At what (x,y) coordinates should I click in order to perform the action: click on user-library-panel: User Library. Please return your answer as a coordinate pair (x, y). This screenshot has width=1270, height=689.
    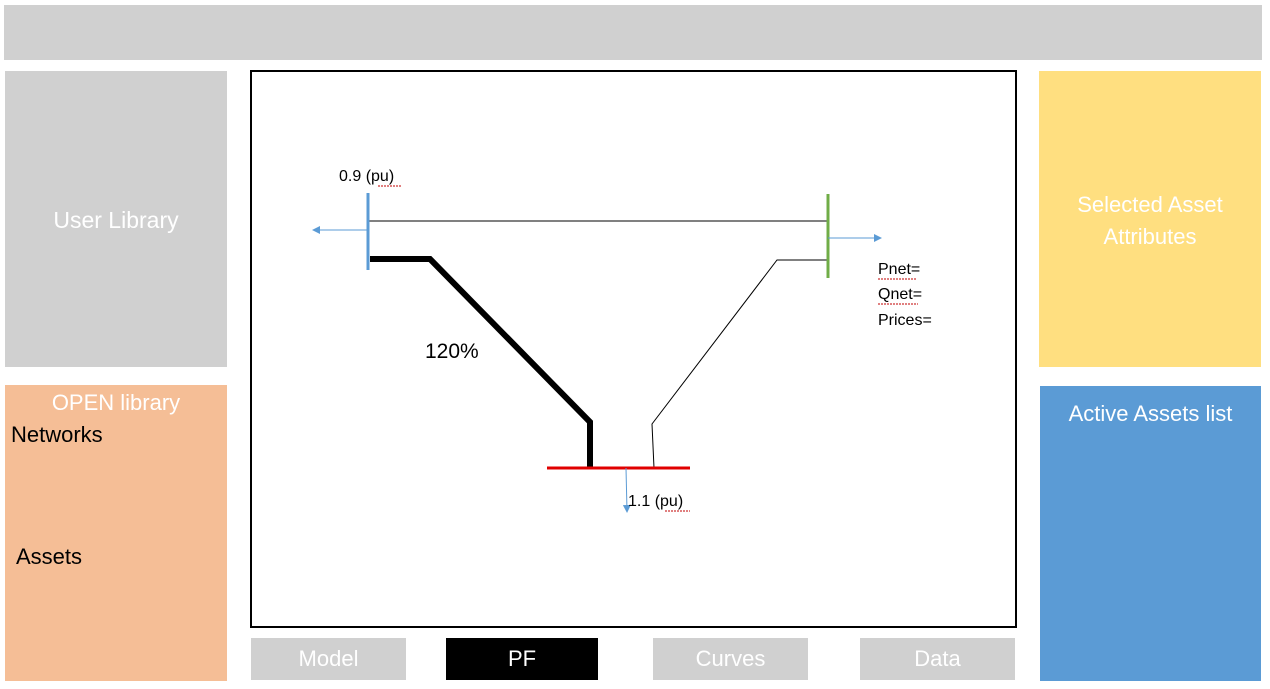
    Looking at the image, I should click on (116, 219).